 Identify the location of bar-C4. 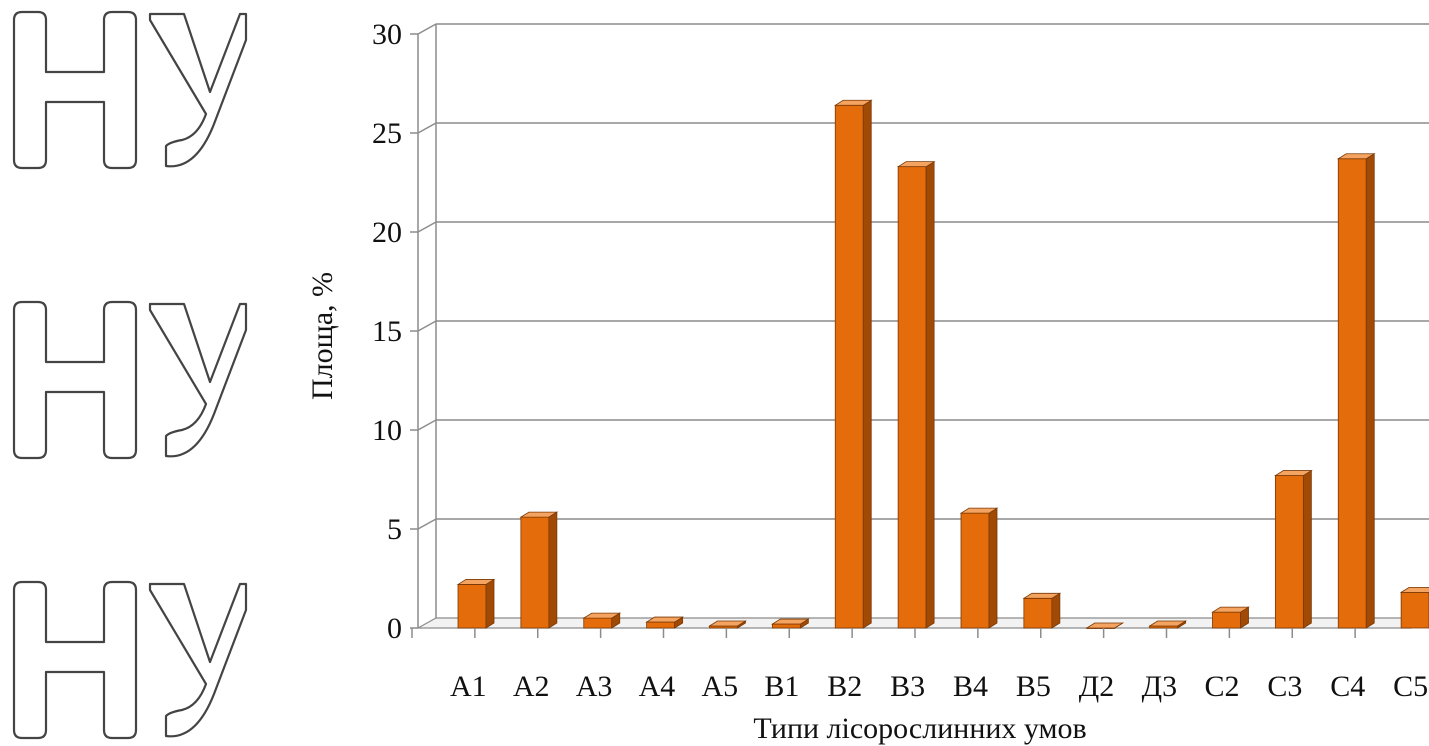
(1356, 391).